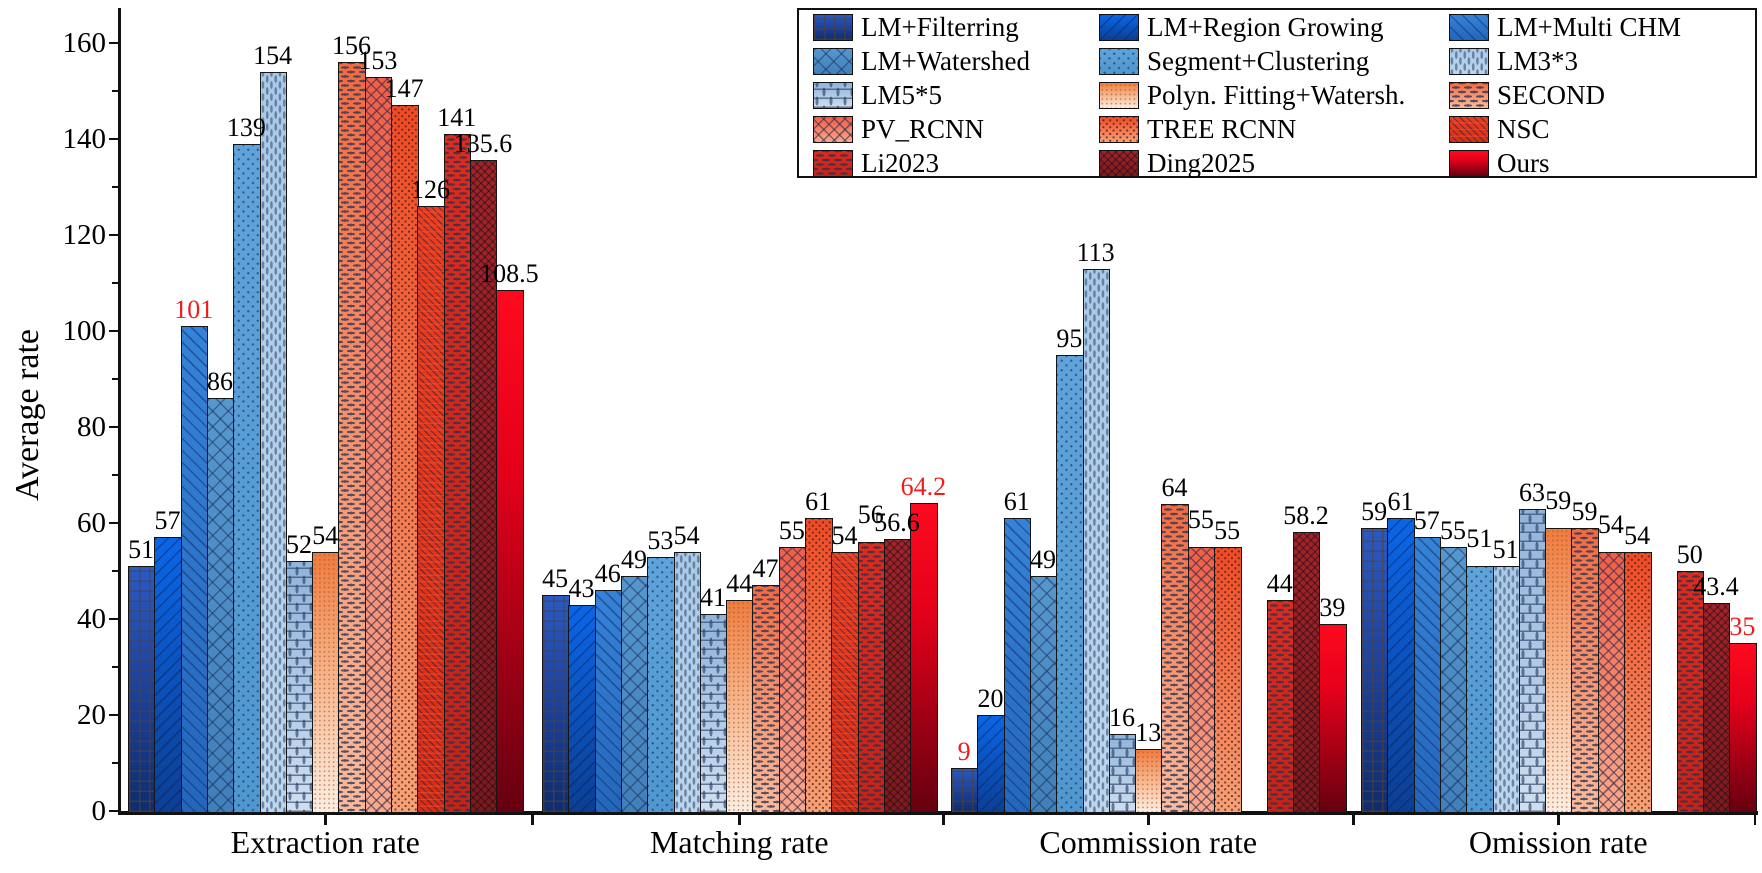 The width and height of the screenshot is (1762, 873). I want to click on bar-value-label: 16, so click(1121, 718).